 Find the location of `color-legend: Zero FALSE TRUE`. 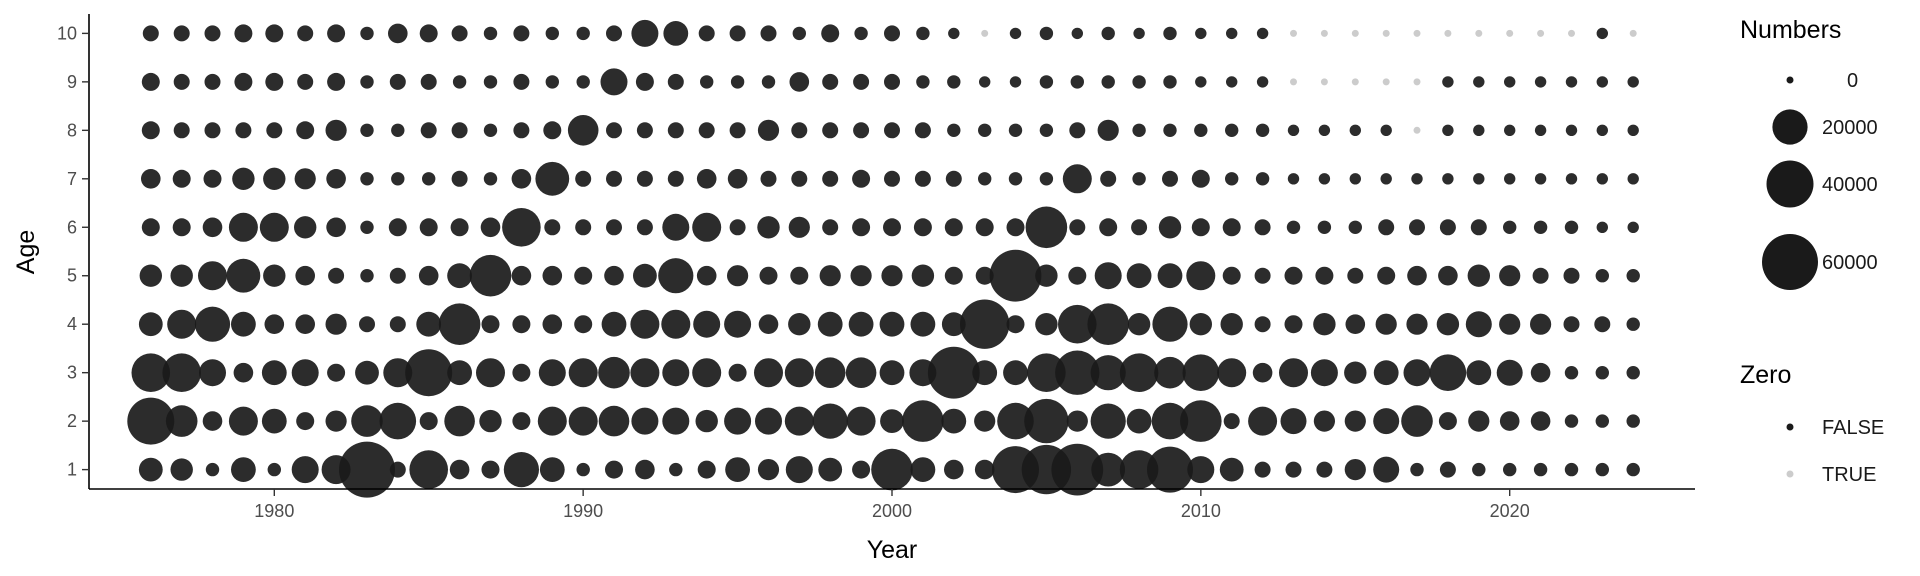

color-legend: Zero FALSE TRUE is located at coordinates (1812, 423).